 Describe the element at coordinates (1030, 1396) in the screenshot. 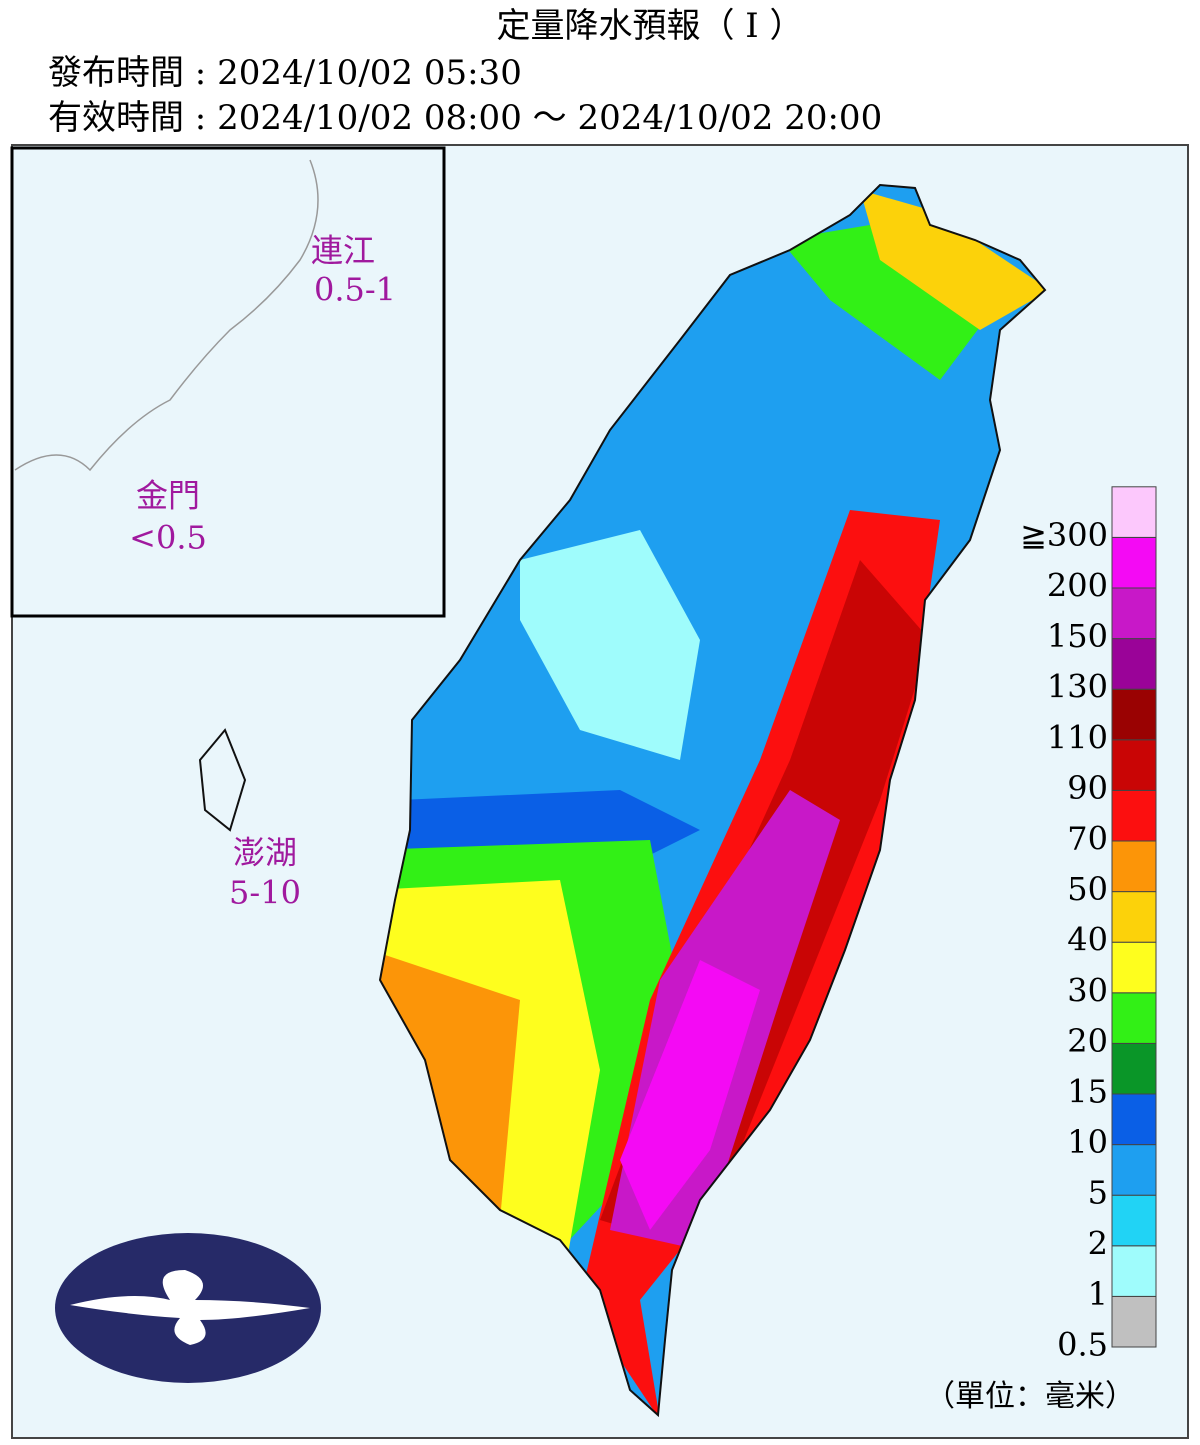

I see `unit-label: （單位：毫米）` at that location.